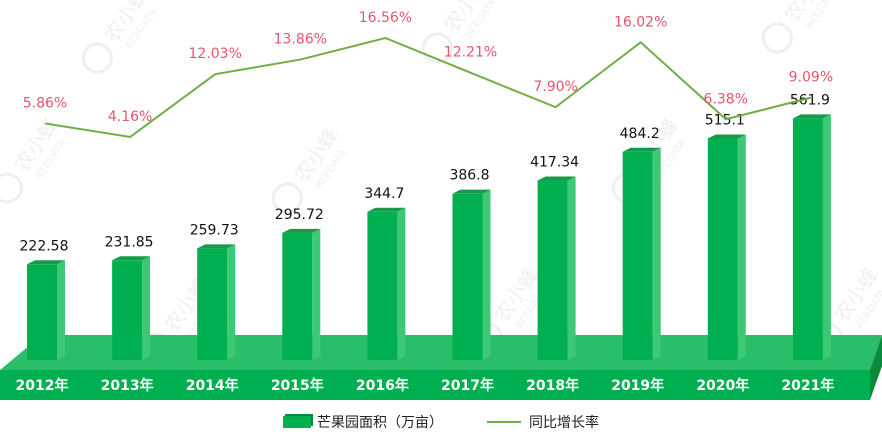 Image resolution: width=882 pixels, height=437 pixels. Describe the element at coordinates (640, 22) in the screenshot. I see `line-value-label: 16.02%` at that location.